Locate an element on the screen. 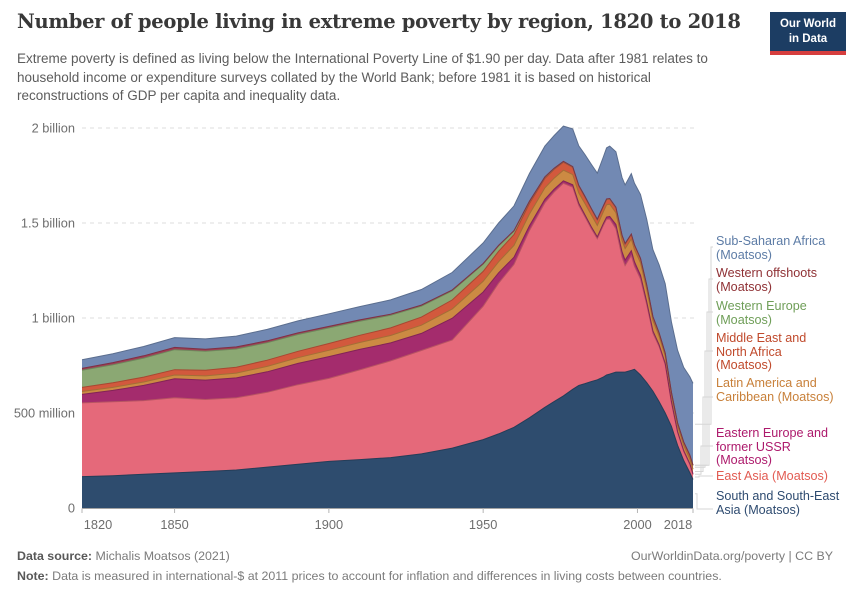 This screenshot has height=600, width=850. legend-connector-eastern-europe-and-former-ussr-moatsos is located at coordinates (704, 460).